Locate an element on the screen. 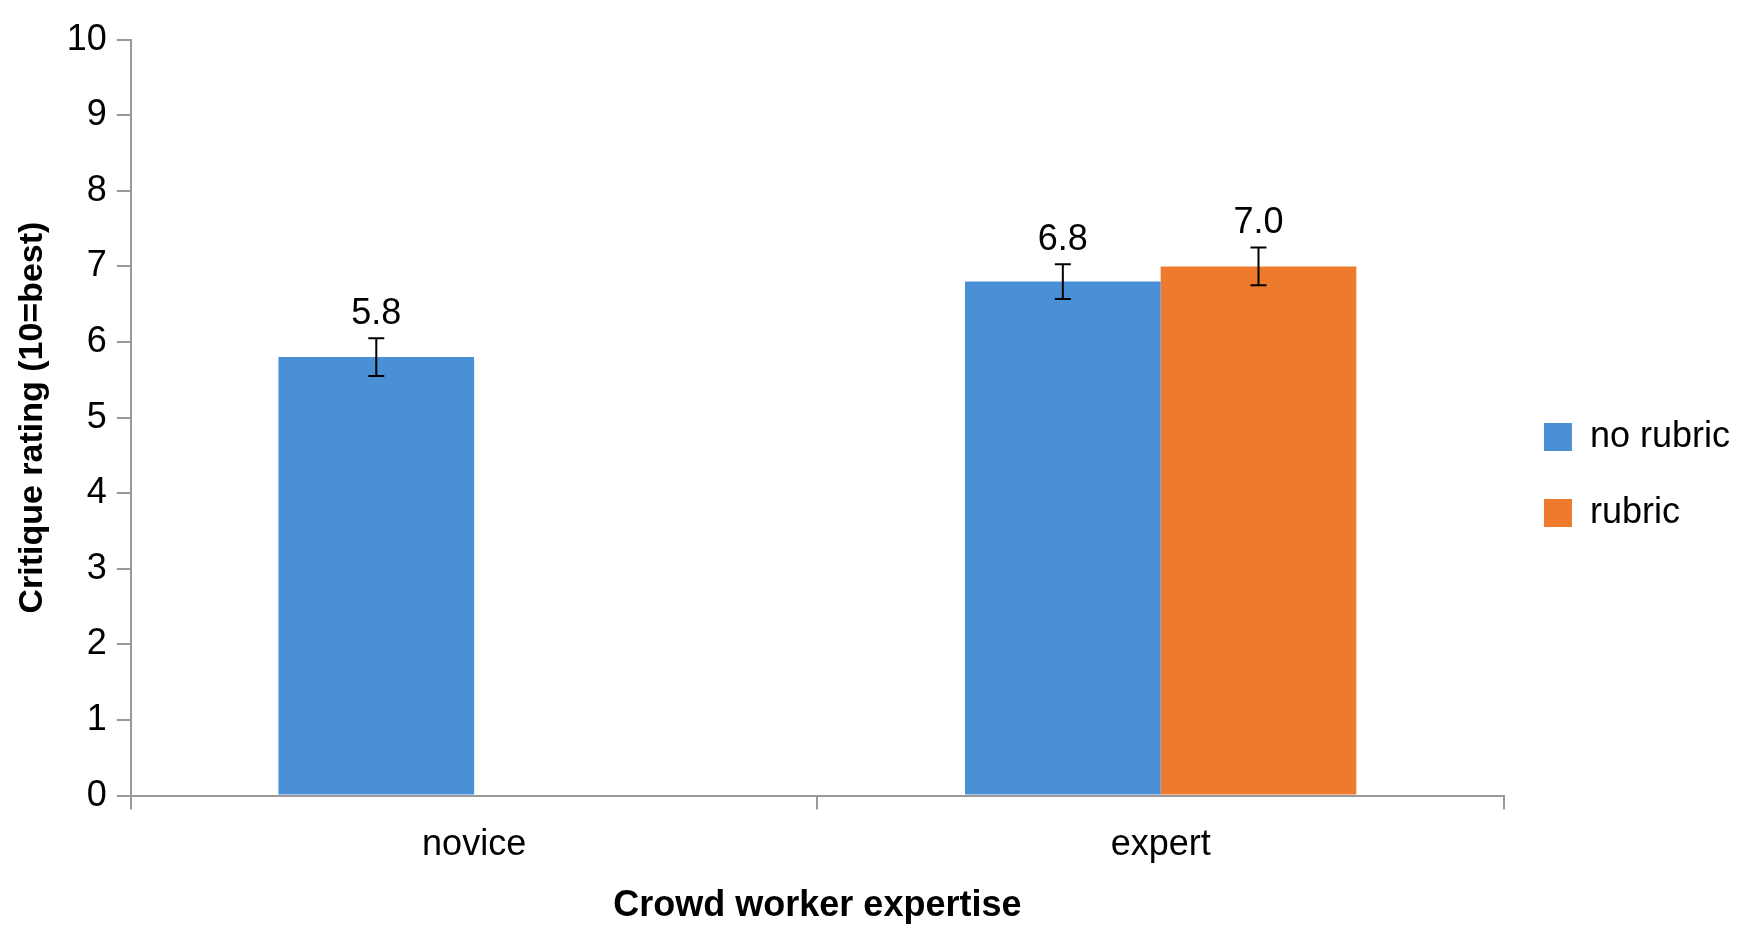 The height and width of the screenshot is (940, 1758). y-tick-label: 5 is located at coordinates (96, 415).